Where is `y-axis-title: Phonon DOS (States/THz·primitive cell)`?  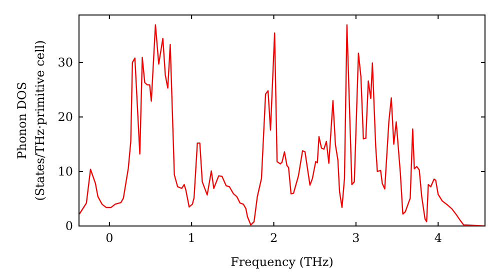
y-axis-title: Phonon DOS (States/THz·primitive cell) is located at coordinates (31, 120).